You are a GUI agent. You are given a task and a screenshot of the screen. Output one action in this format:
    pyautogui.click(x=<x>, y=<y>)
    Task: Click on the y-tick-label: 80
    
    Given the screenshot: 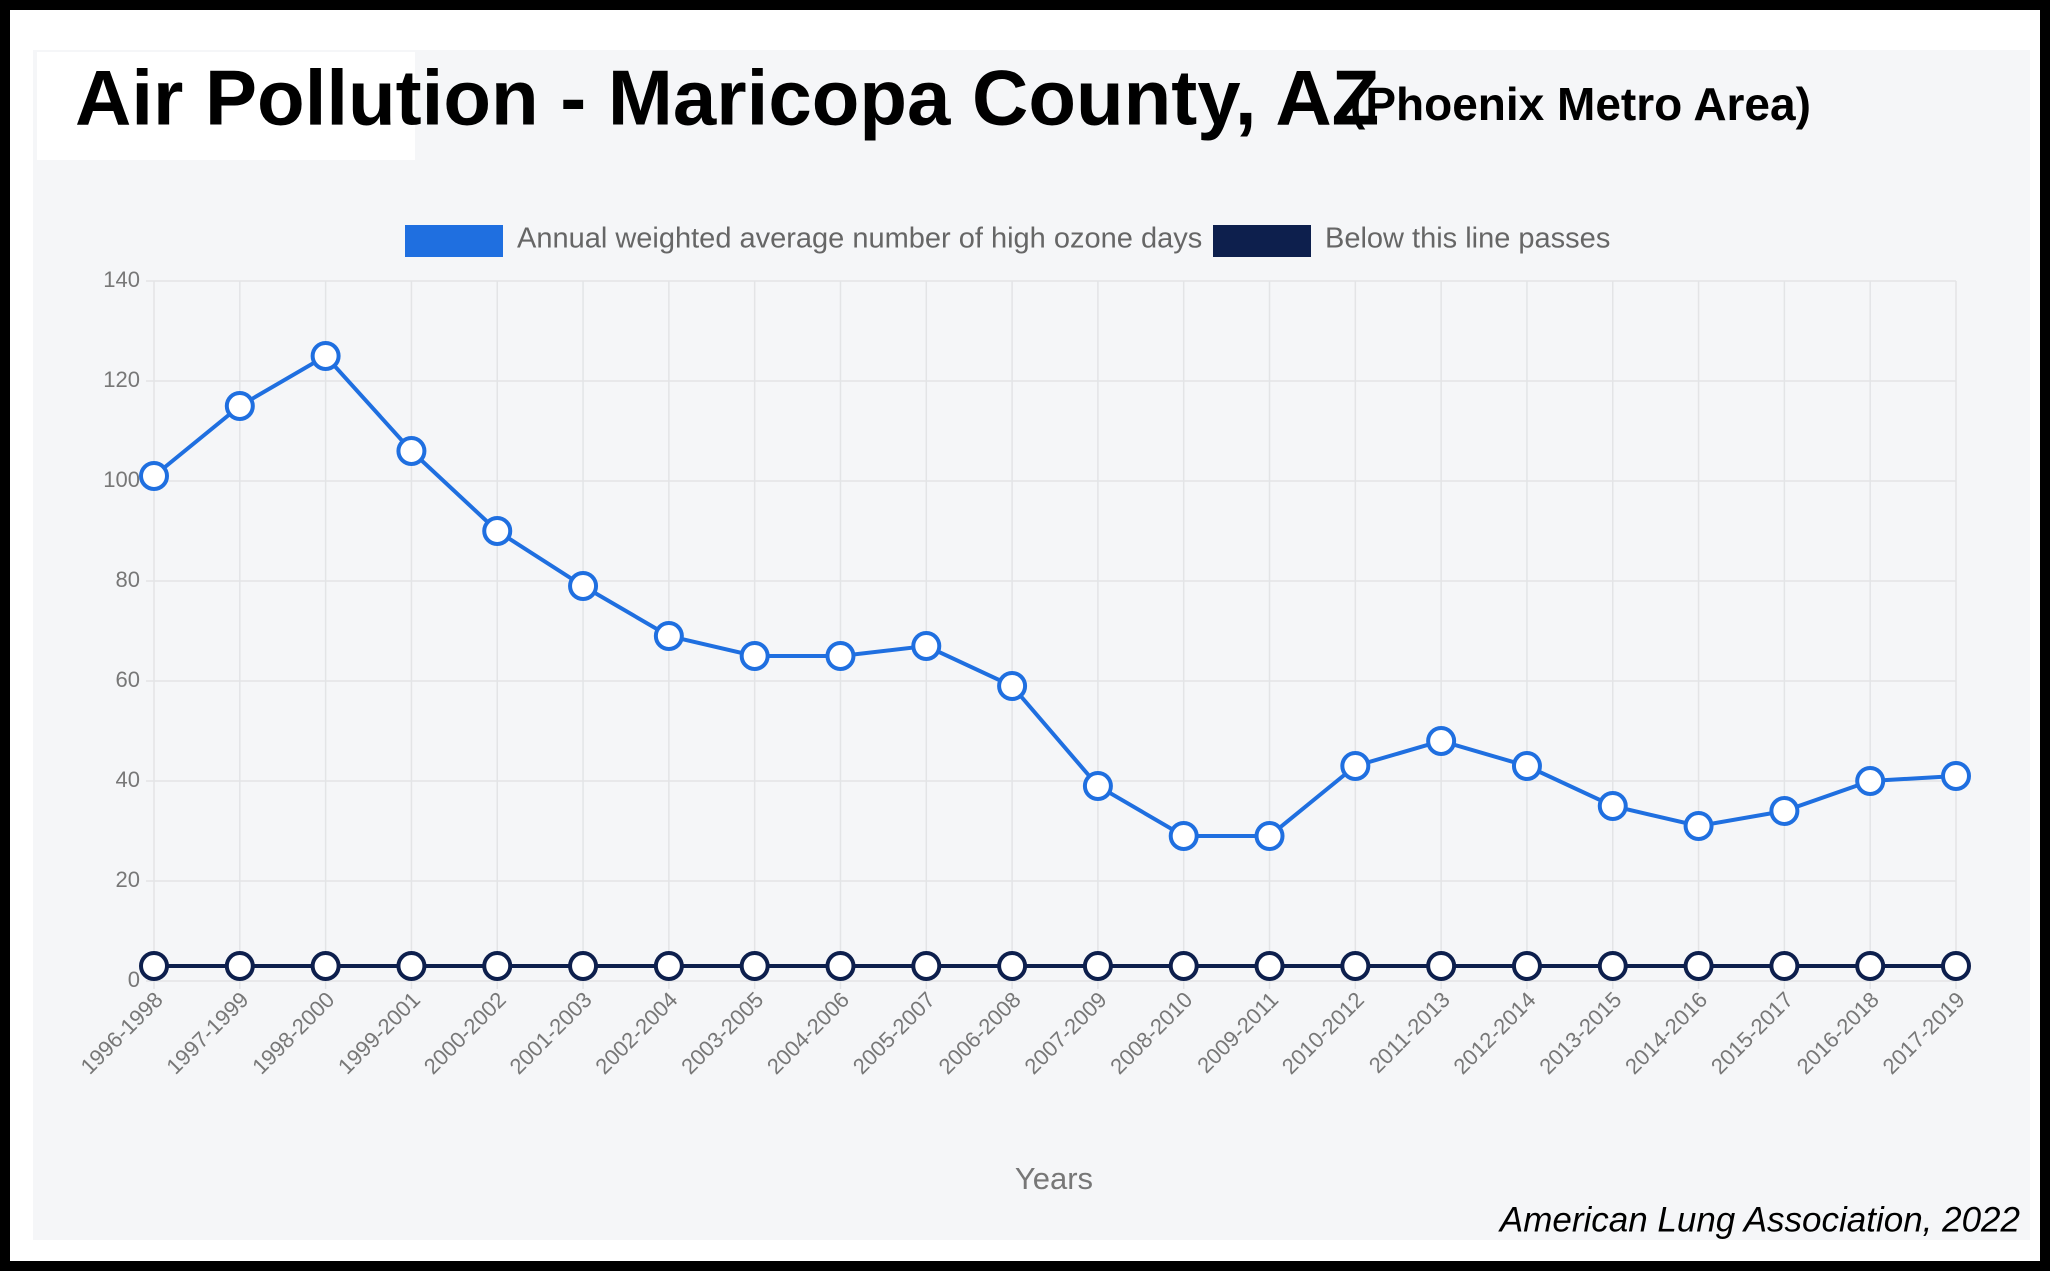 What is the action you would take?
    pyautogui.click(x=128, y=579)
    